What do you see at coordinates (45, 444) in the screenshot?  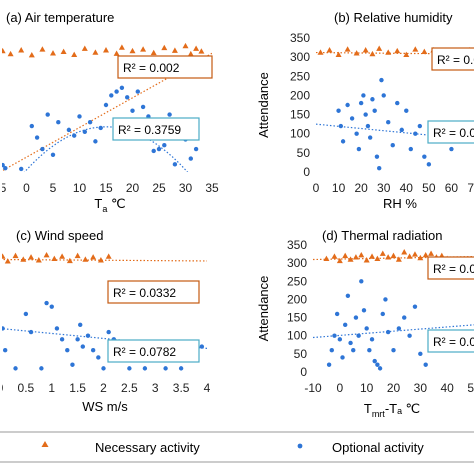 I see `legend-necessary-marker` at bounding box center [45, 444].